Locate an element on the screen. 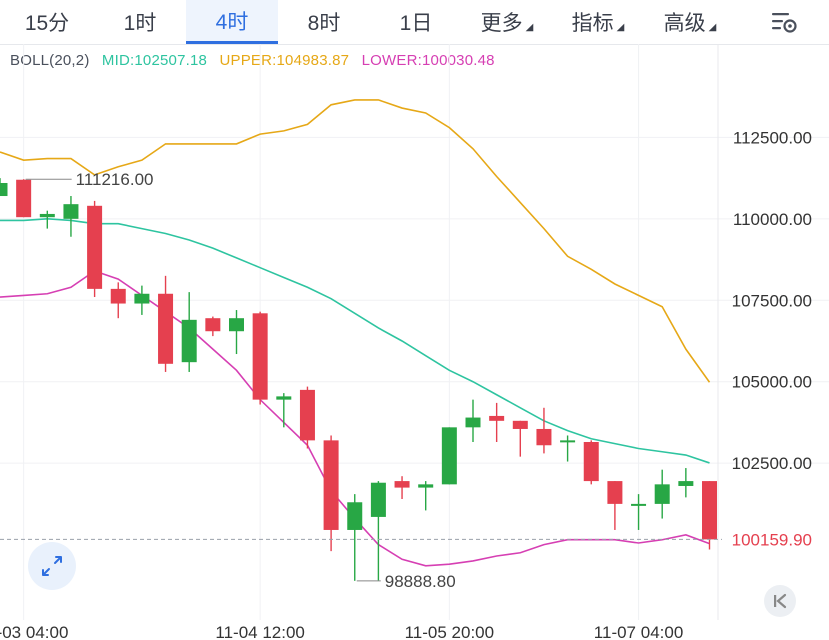  y-tick-label: 102500.00 is located at coordinates (772, 463).